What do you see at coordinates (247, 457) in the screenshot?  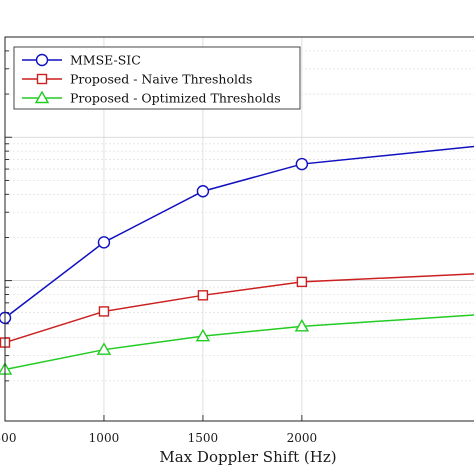 I see `x-axis-label: Max Doppler Shift (Hz)` at bounding box center [247, 457].